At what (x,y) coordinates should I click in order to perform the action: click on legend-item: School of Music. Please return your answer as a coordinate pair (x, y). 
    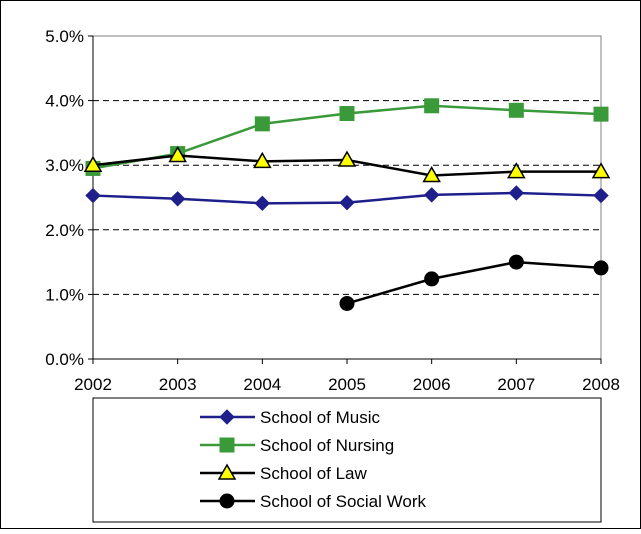
    Looking at the image, I should click on (290, 417).